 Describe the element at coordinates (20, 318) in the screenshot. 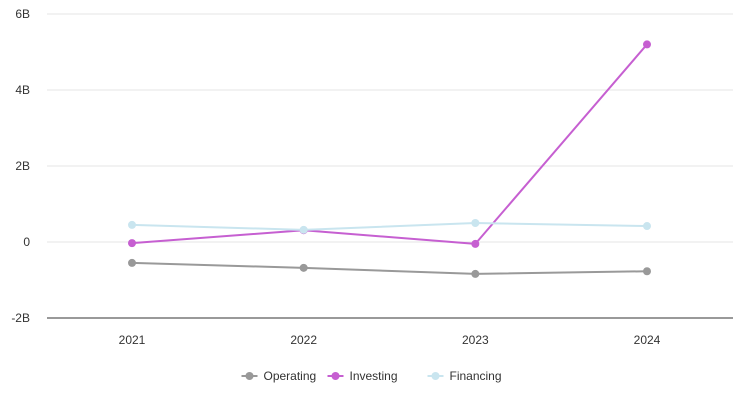

I see `y-tick-label: -2B` at that location.